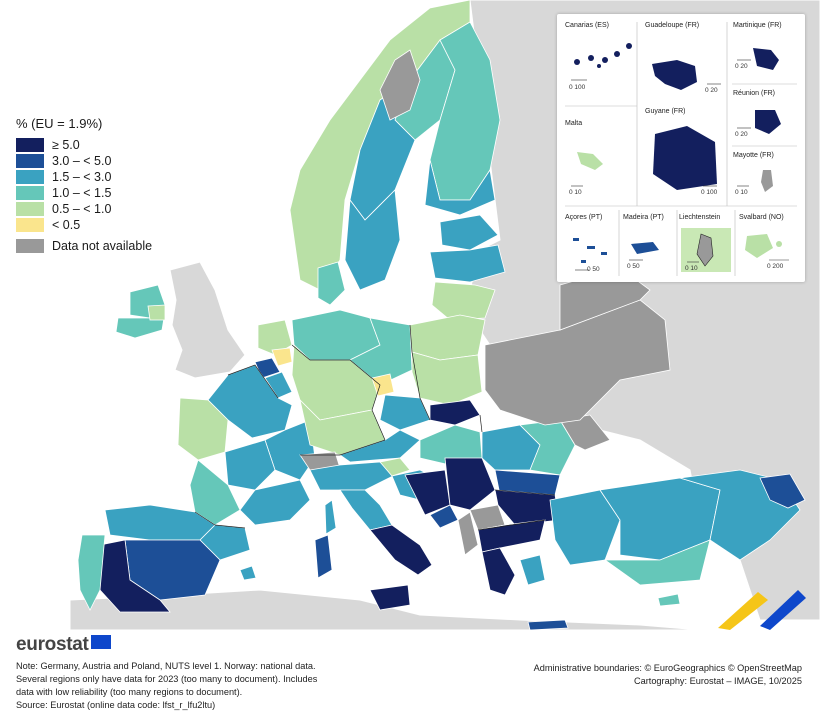 The image size is (820, 726). I want to click on inset-label-guadeloupe: Guadeloupe (FR), so click(672, 25).